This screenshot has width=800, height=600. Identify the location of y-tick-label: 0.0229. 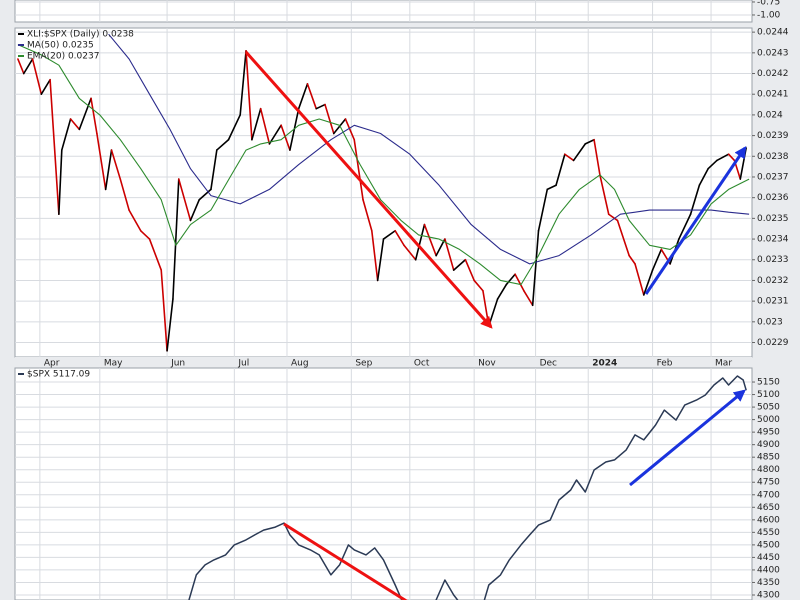
(773, 343).